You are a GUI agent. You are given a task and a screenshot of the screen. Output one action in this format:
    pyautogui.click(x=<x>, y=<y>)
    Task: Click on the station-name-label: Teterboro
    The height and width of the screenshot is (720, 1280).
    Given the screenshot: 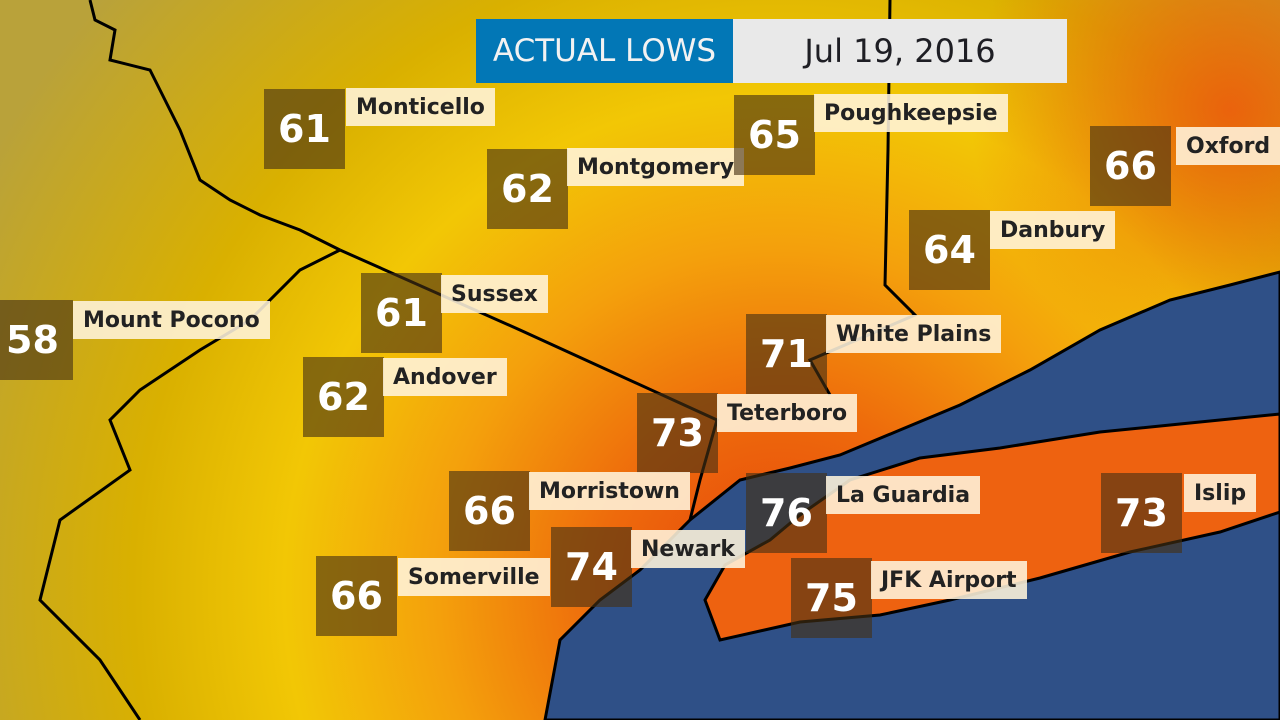 What is the action you would take?
    pyautogui.click(x=787, y=413)
    